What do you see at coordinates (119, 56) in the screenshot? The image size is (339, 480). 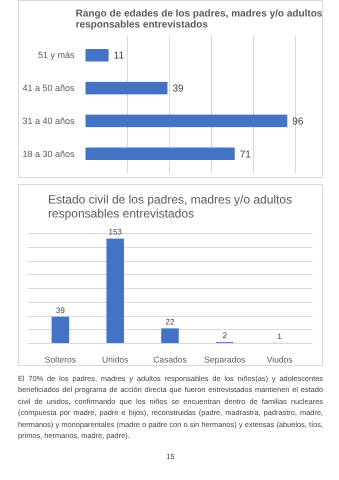 I see `data-label: 11` at bounding box center [119, 56].